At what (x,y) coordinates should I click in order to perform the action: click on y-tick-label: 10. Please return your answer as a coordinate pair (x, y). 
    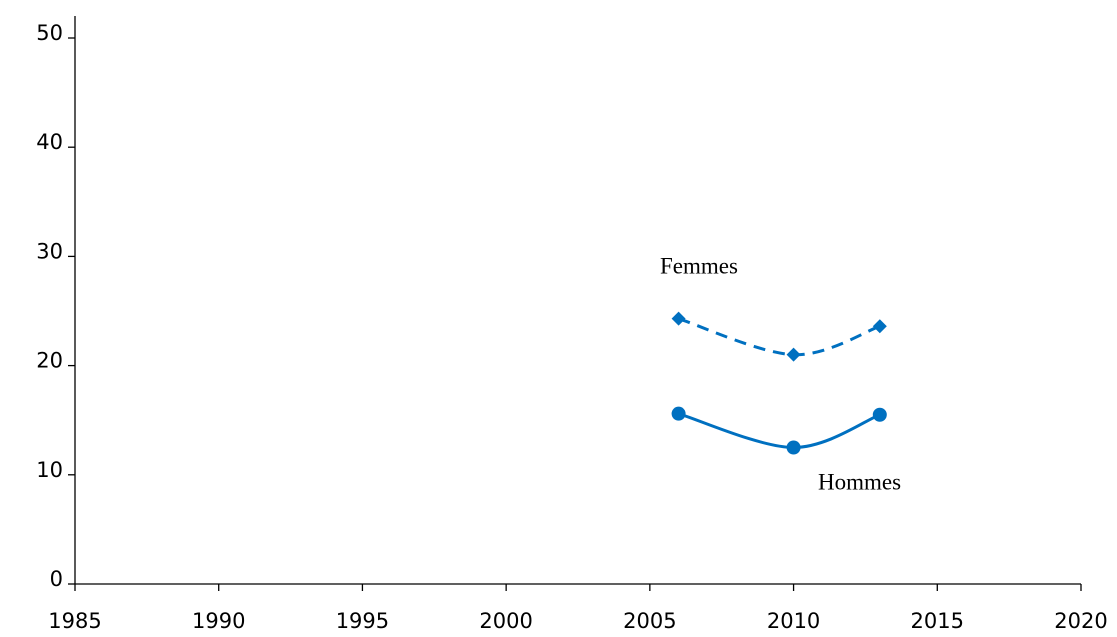
    Looking at the image, I should click on (49, 470).